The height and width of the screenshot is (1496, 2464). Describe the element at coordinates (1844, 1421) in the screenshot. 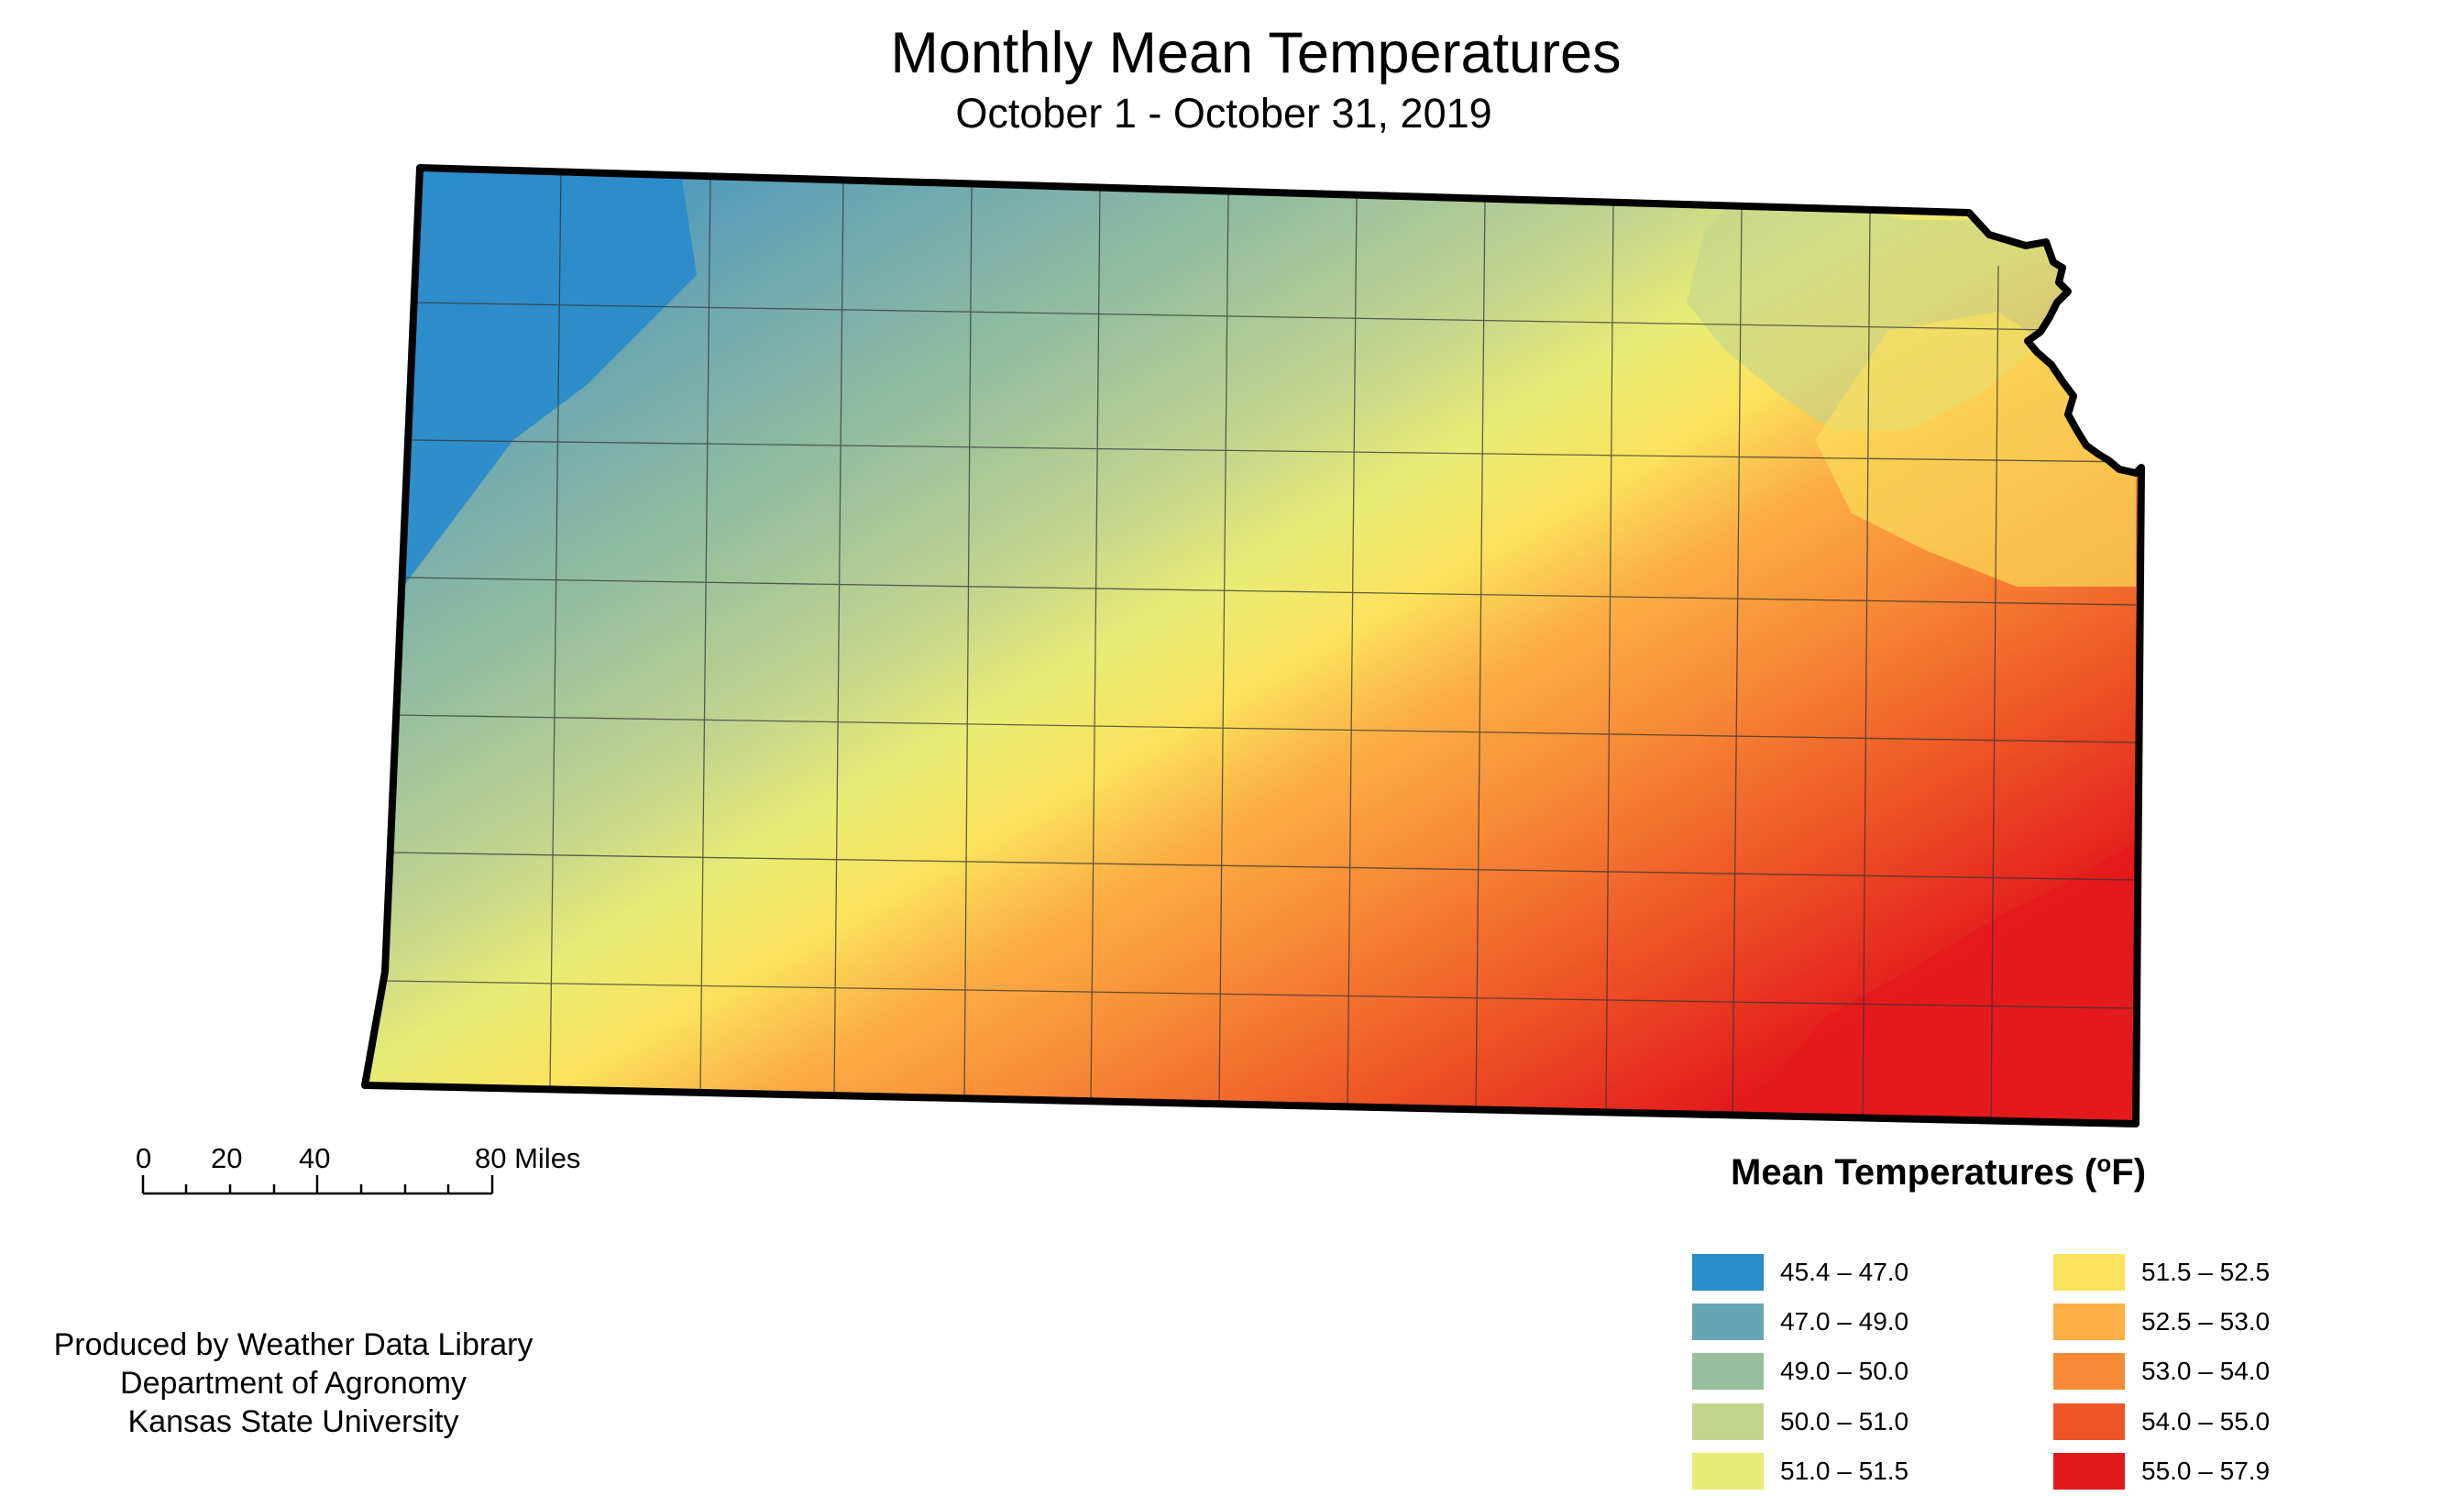

I see `legend-label: 50.0 – 51.0` at that location.